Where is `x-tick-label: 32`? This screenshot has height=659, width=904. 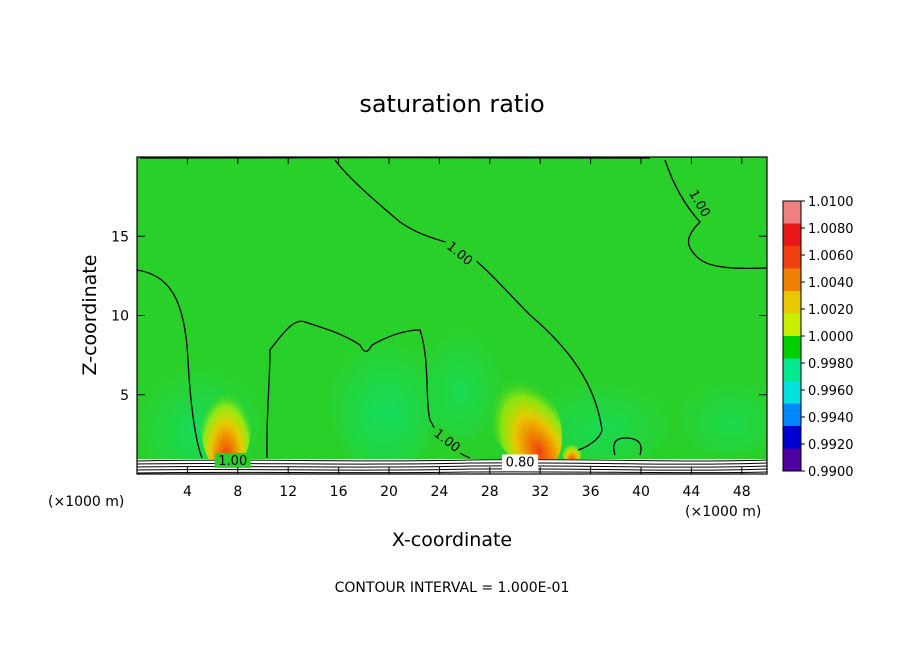
x-tick-label: 32 is located at coordinates (540, 492).